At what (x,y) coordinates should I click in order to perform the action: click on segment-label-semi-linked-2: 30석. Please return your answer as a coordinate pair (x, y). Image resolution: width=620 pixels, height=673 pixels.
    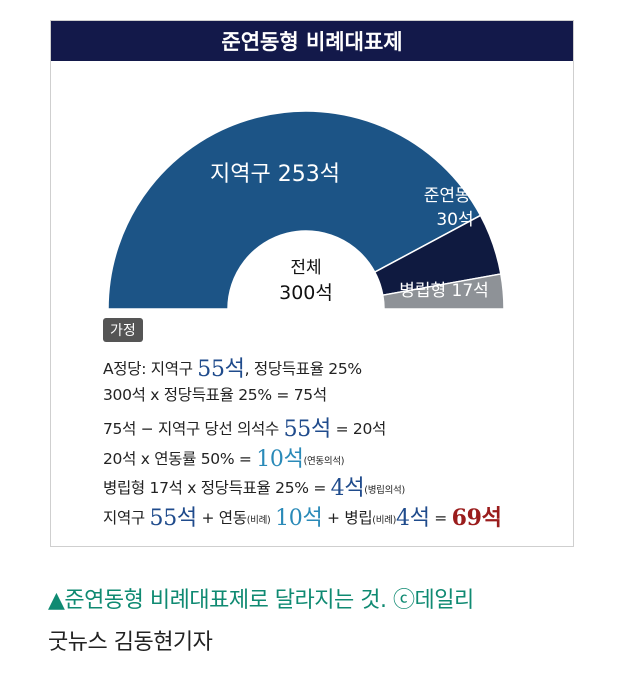
    Looking at the image, I should click on (454, 220).